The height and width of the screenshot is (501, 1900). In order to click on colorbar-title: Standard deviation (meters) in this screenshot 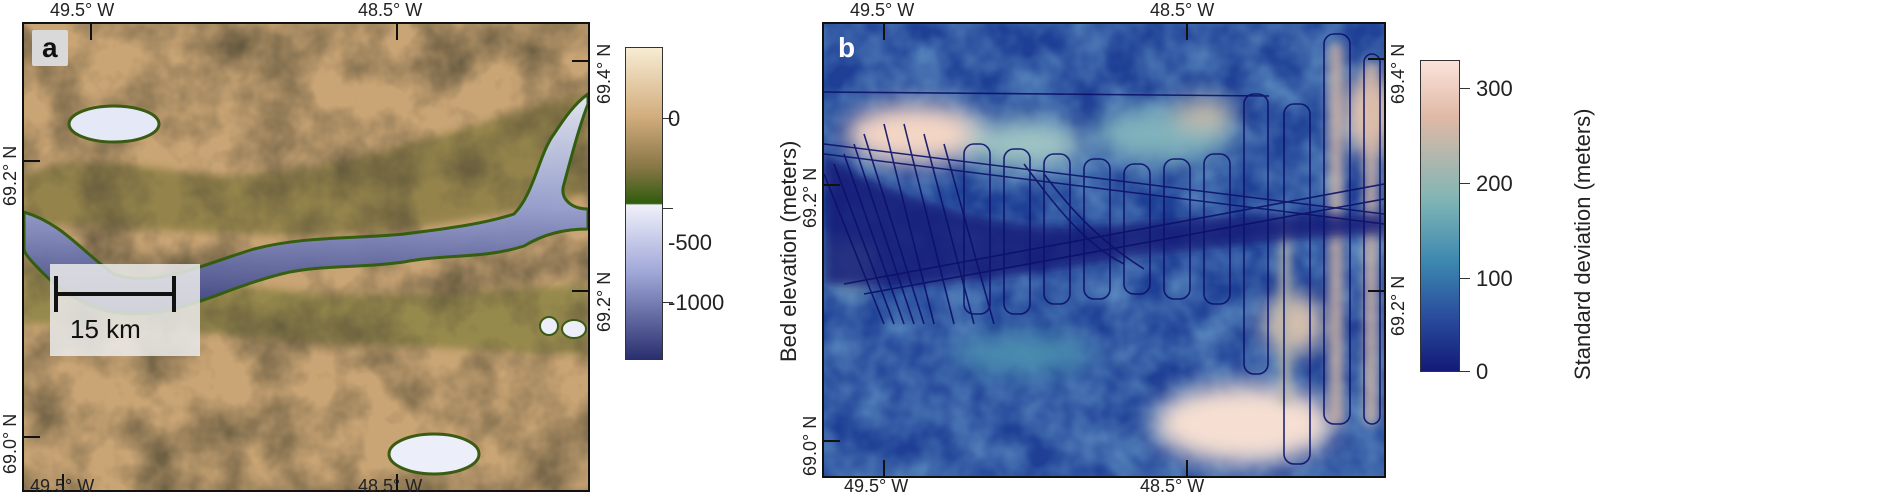, I will do `click(1582, 244)`.